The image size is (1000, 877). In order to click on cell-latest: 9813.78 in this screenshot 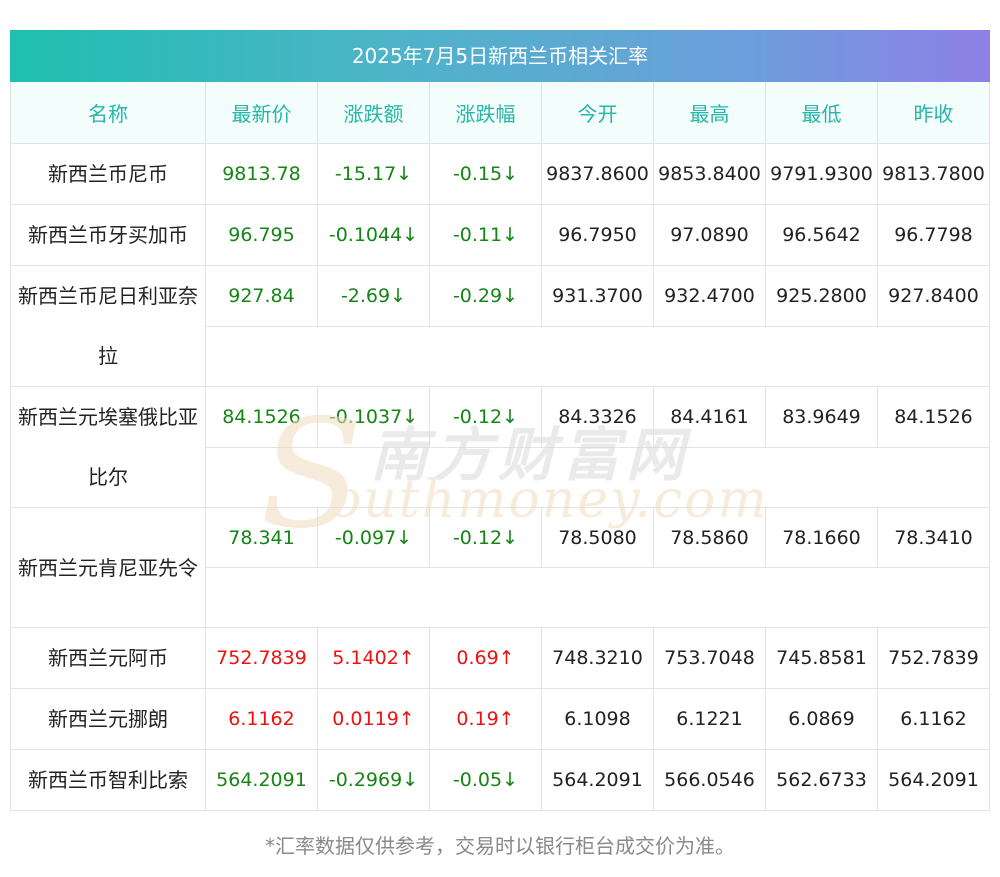, I will do `click(261, 174)`.